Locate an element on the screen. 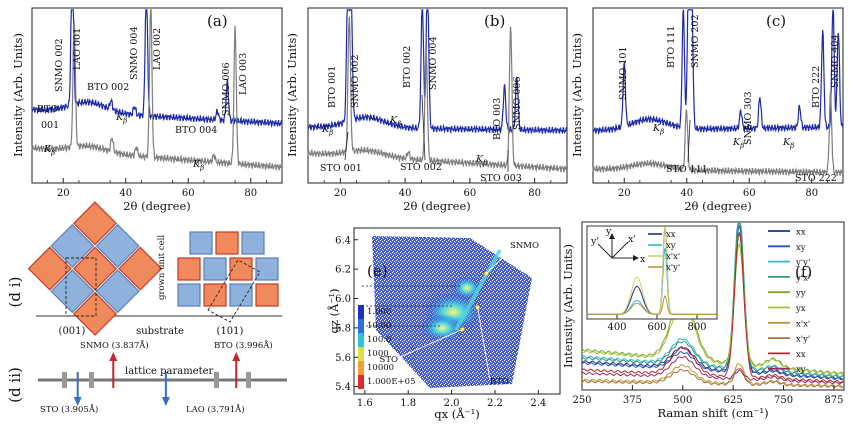 This screenshot has height=426, width=850. panel-e-label: (e) is located at coordinates (377, 271).